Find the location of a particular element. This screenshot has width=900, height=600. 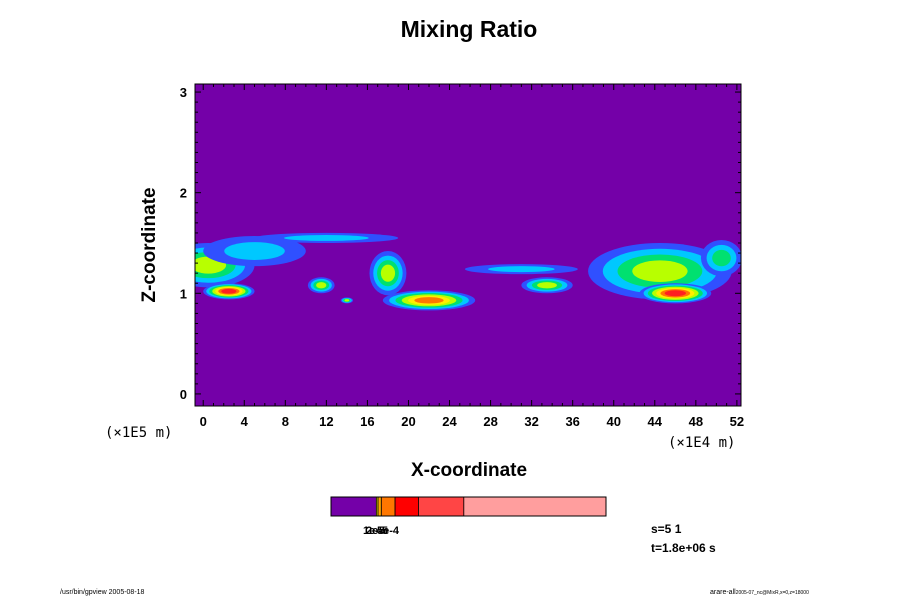

x-tick-label-4: 4 is located at coordinates (245, 421).